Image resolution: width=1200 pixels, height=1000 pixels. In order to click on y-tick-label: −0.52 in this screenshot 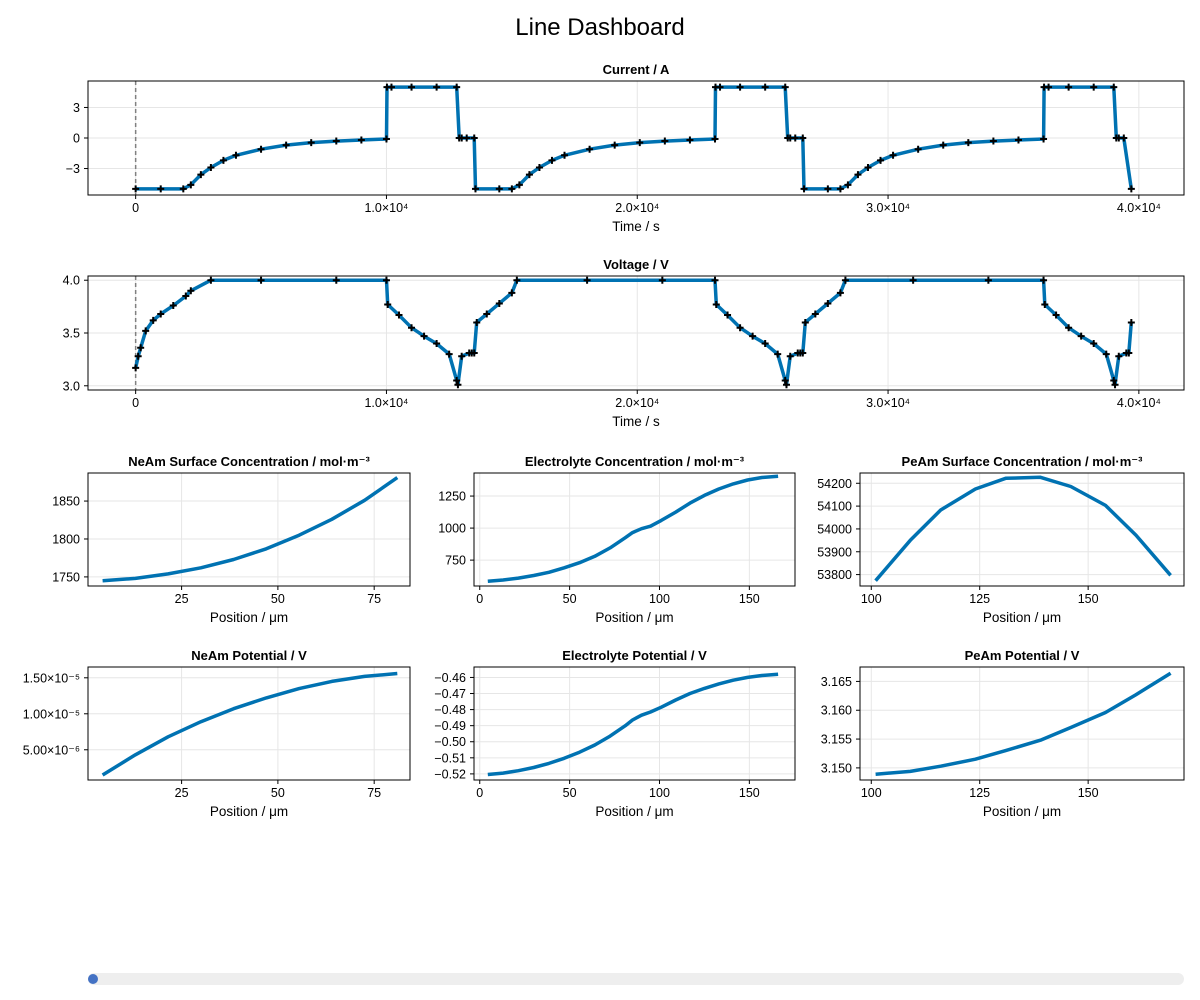, I will do `click(450, 774)`.